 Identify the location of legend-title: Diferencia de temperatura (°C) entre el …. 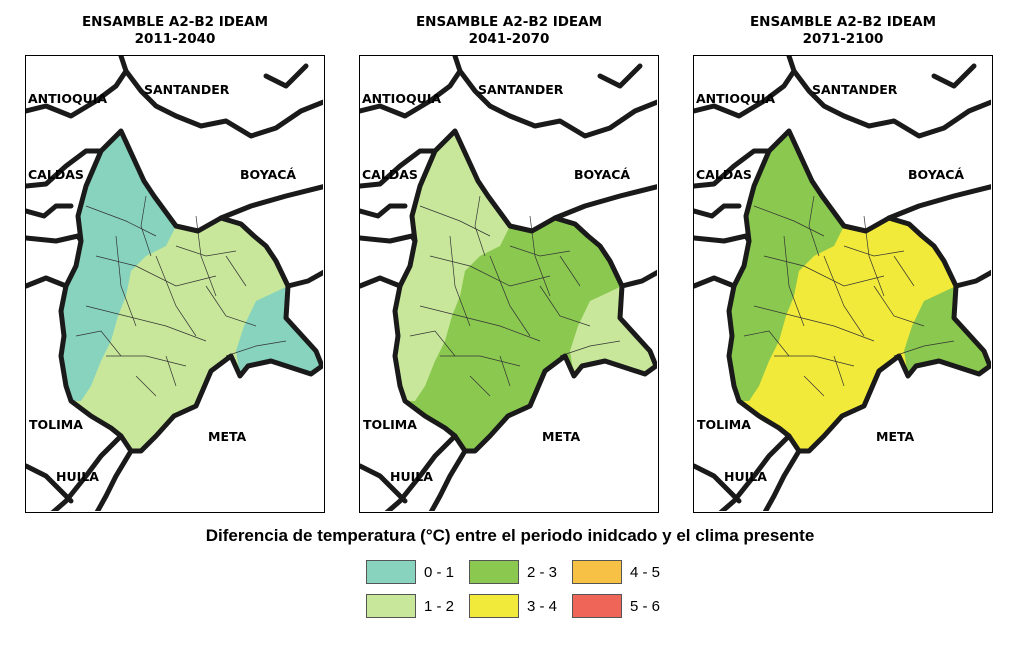
(510, 535).